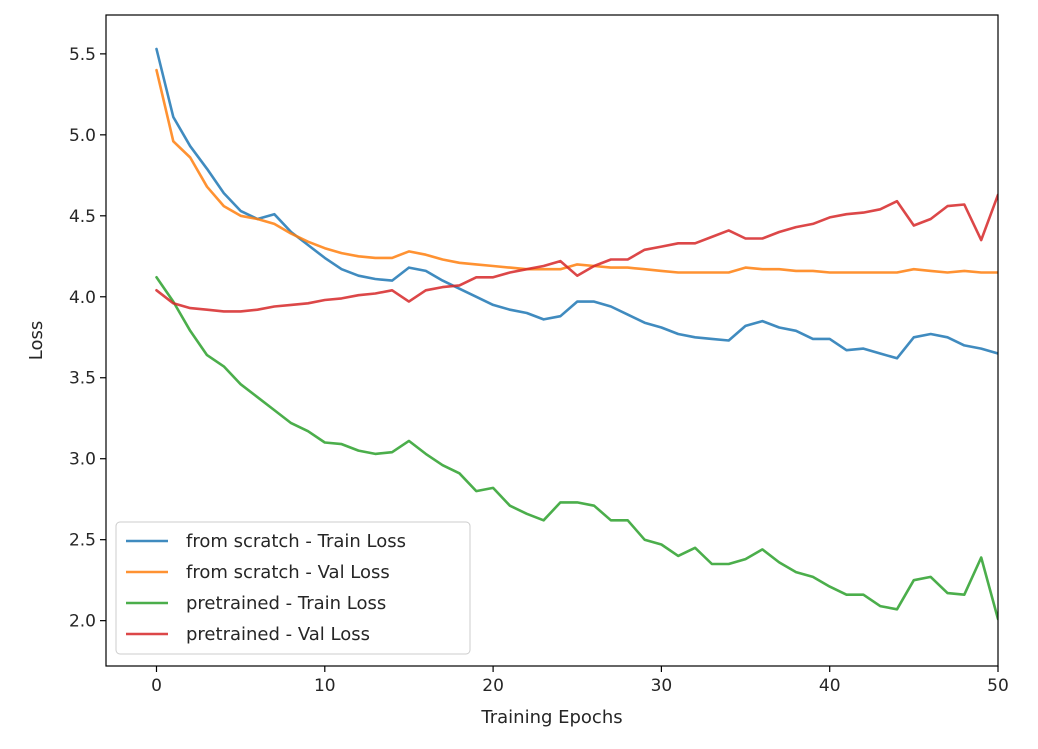 The image size is (1038, 749). What do you see at coordinates (82, 379) in the screenshot?
I see `y-tick-label: 3.5` at bounding box center [82, 379].